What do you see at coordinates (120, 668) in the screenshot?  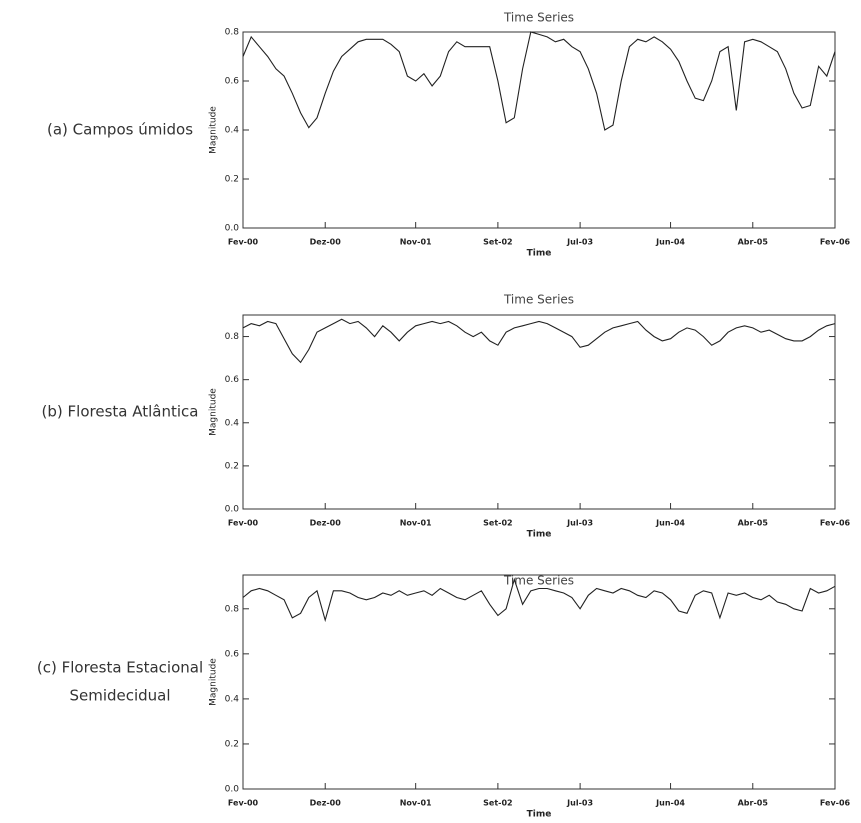 I see `panel-label: (c) Floresta Estacional` at bounding box center [120, 668].